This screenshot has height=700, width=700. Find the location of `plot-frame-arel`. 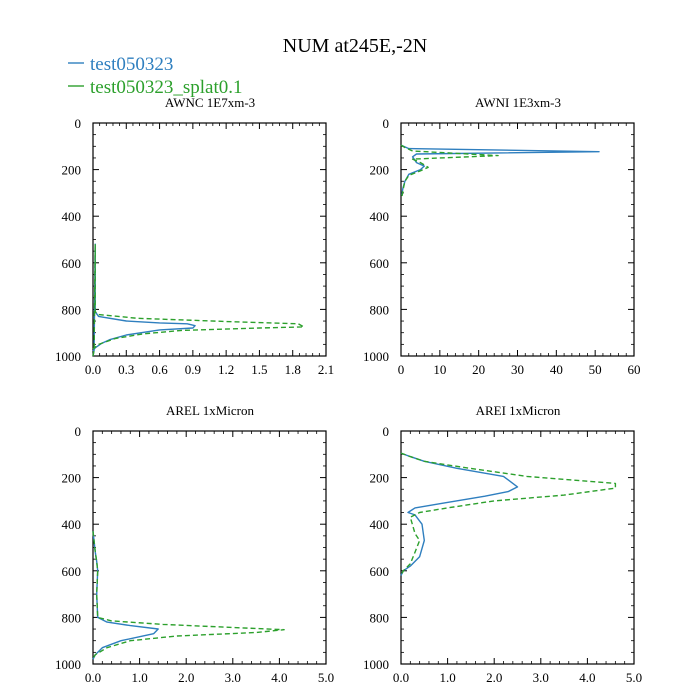

plot-frame-arel is located at coordinates (209, 547).